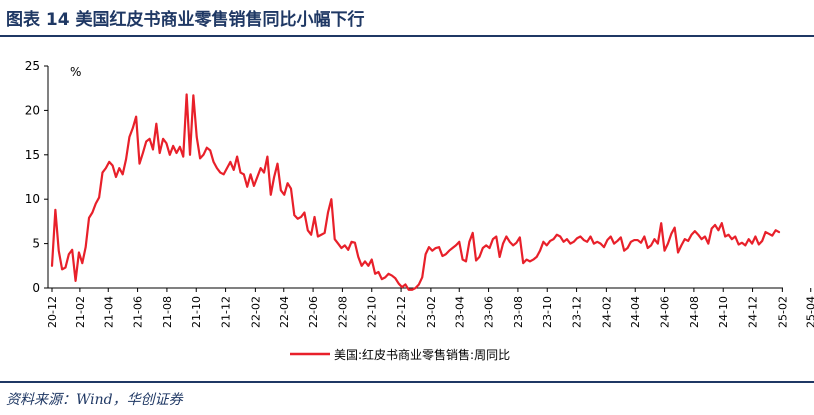 This screenshot has width=814, height=415. I want to click on x-tick-label: 23-04, so click(459, 312).